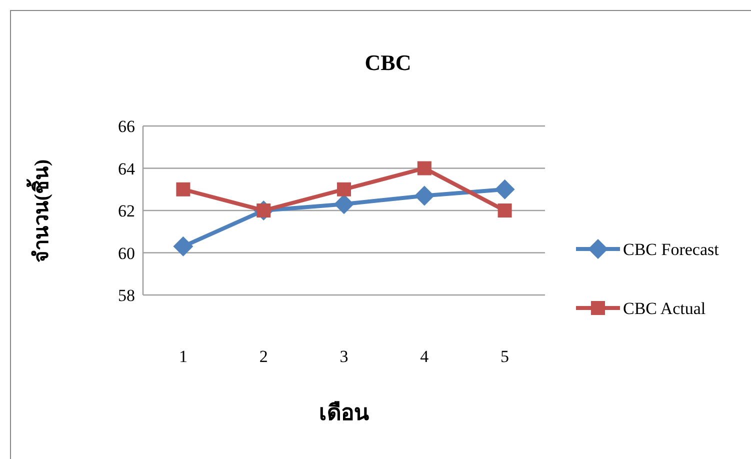 The image size is (751, 459). What do you see at coordinates (505, 356) in the screenshot?
I see `x-tick-label: 5` at bounding box center [505, 356].